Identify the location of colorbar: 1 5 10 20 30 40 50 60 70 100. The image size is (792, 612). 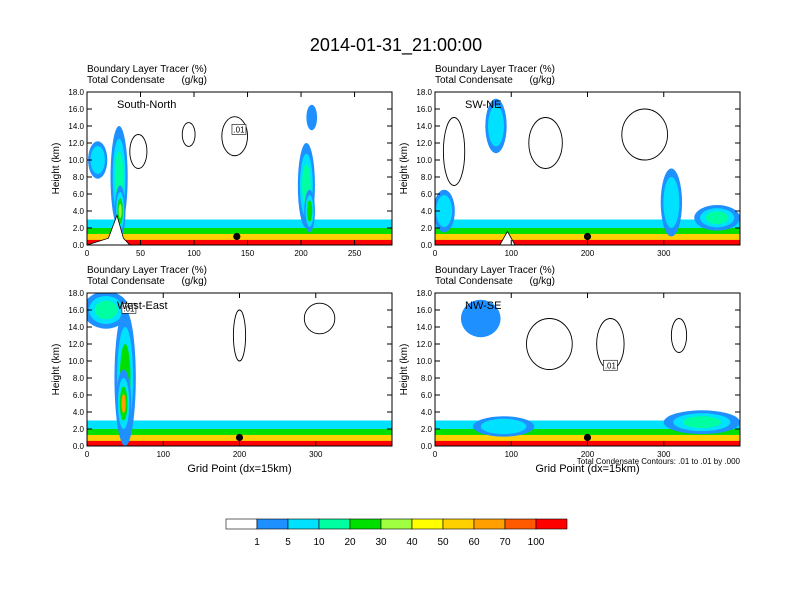
(396, 533).